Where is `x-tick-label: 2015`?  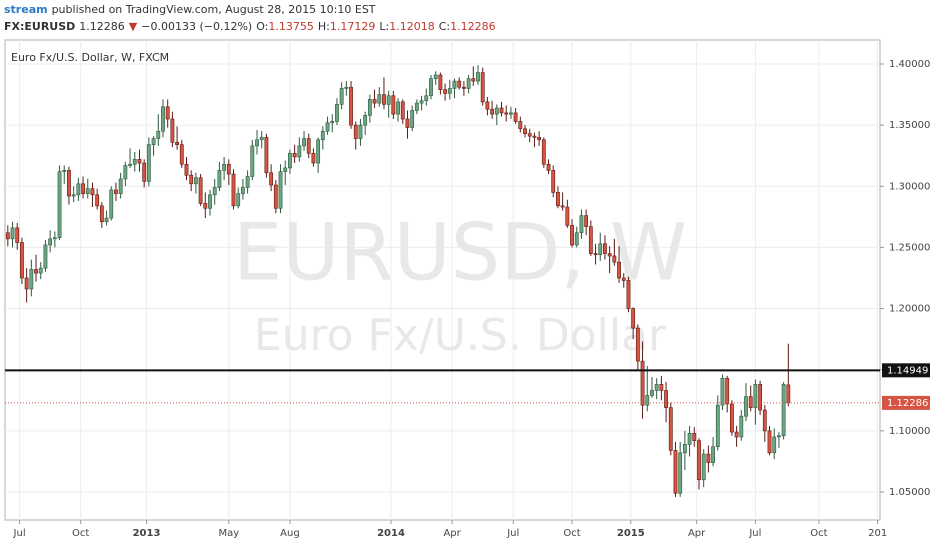
x-tick-label: 2015 is located at coordinates (631, 533).